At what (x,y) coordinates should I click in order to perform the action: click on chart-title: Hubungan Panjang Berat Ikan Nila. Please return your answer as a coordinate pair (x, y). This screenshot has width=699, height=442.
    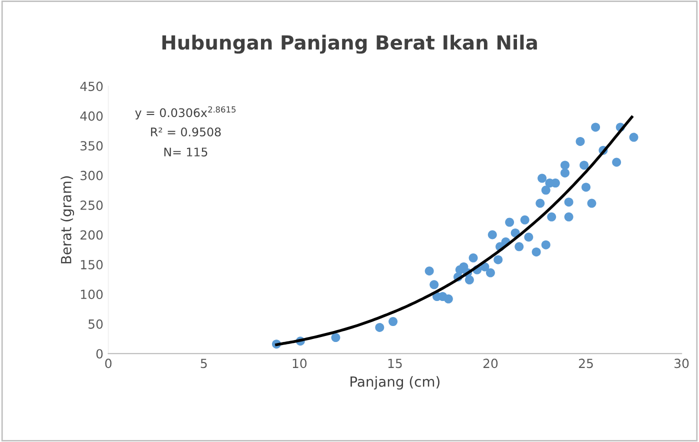
    Looking at the image, I should click on (349, 44).